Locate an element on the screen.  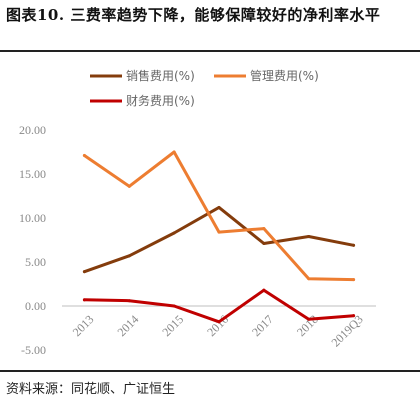
top-rule is located at coordinates (210, 51).